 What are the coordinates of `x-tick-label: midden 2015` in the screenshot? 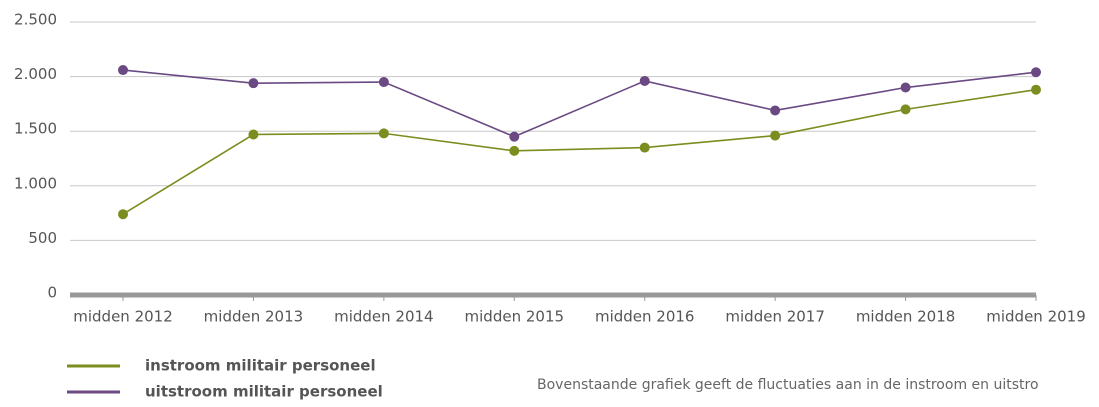 It's located at (515, 317).